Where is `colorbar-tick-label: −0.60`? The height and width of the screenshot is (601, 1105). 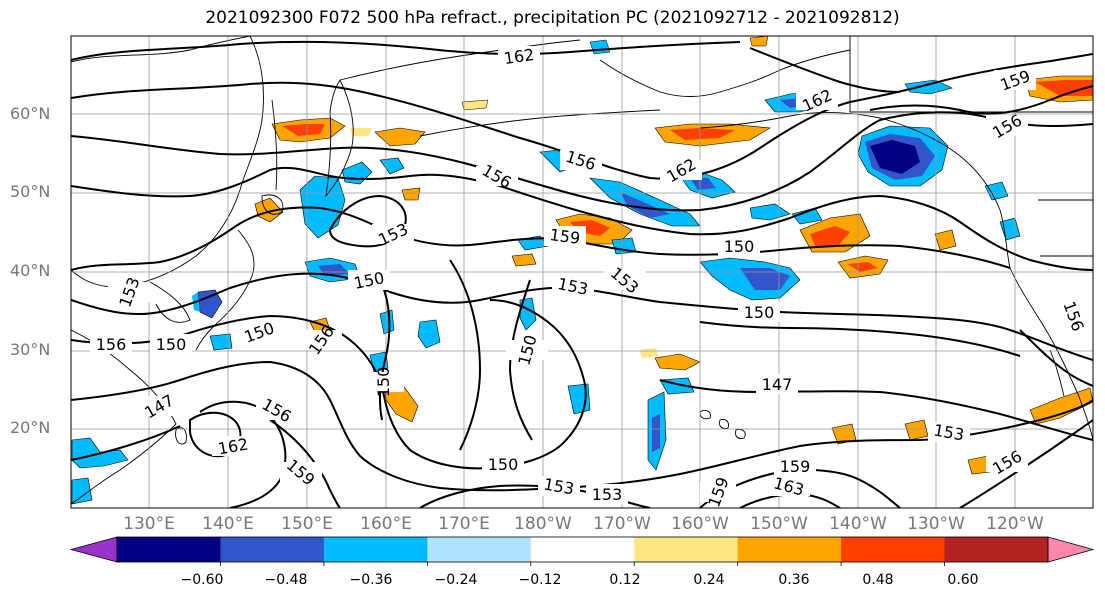 colorbar-tick-label: −0.60 is located at coordinates (202, 580).